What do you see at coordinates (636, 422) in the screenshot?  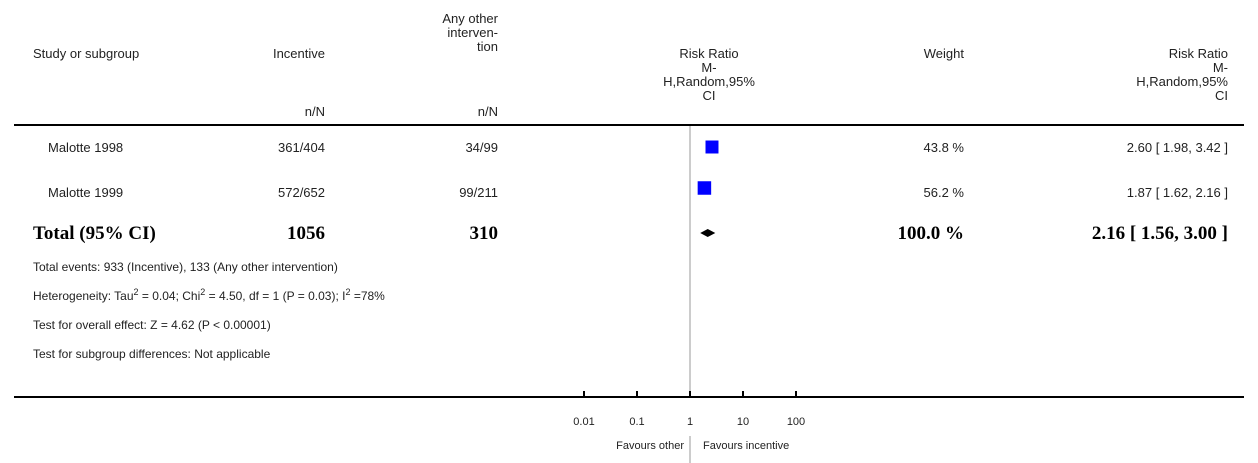 I see `x-tick-label-2: 0.1` at bounding box center [636, 422].